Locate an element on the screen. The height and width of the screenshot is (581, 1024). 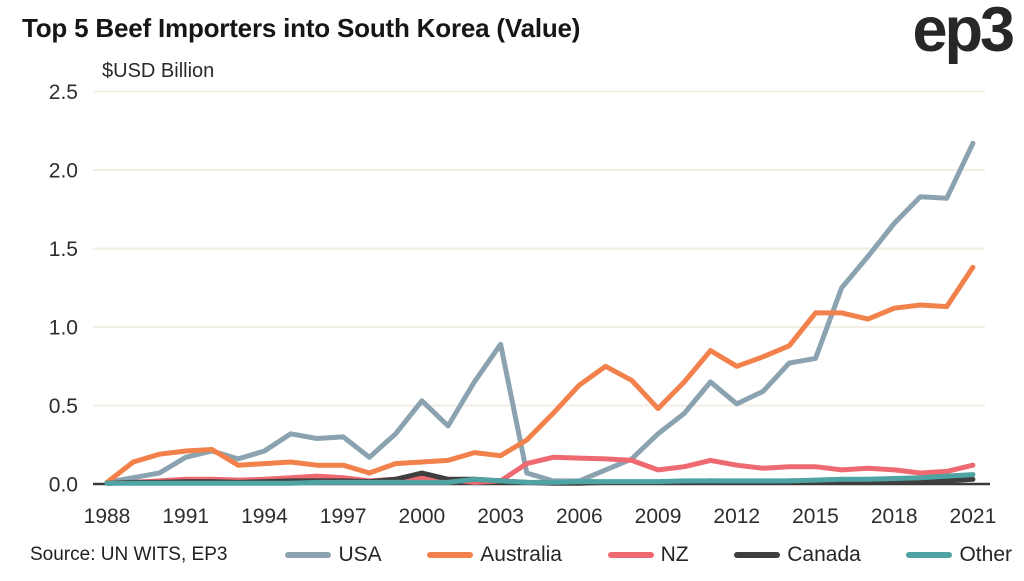
x-tick-label: 1997 is located at coordinates (343, 516).